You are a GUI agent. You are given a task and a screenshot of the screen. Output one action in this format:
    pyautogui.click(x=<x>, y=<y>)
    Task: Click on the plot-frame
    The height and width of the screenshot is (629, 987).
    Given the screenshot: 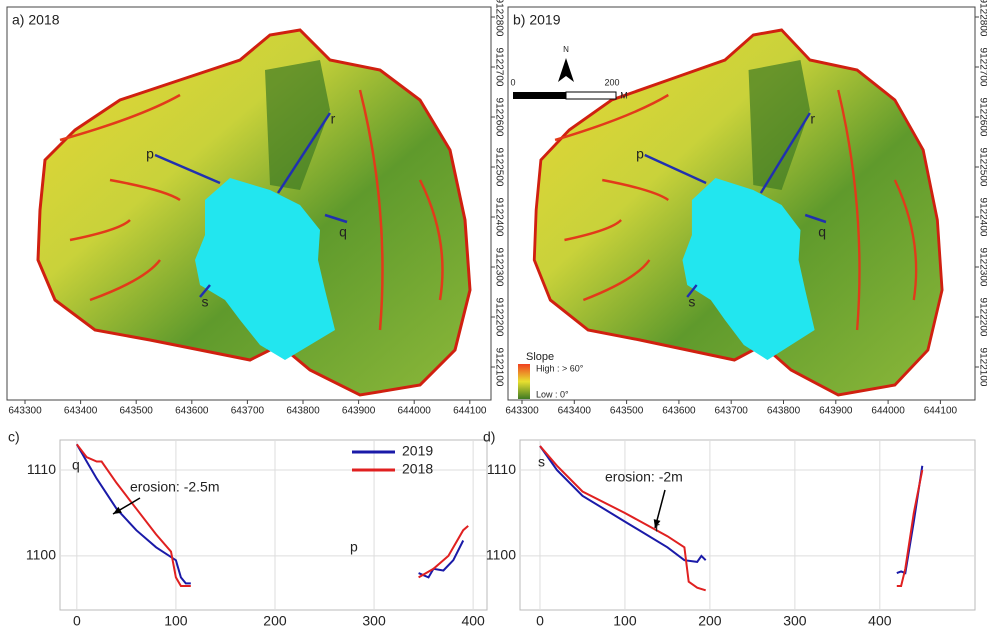 What is the action you would take?
    pyautogui.click(x=747, y=525)
    